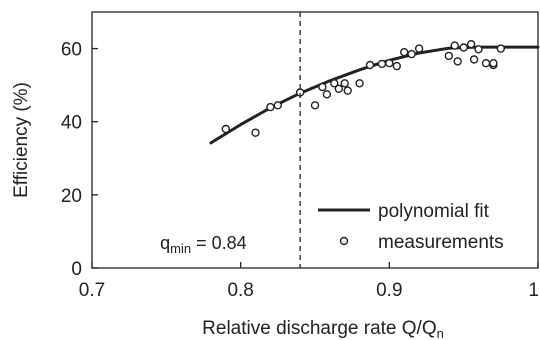 The height and width of the screenshot is (340, 540). Describe the element at coordinates (71, 196) in the screenshot. I see `y-tick-label: 20` at that location.